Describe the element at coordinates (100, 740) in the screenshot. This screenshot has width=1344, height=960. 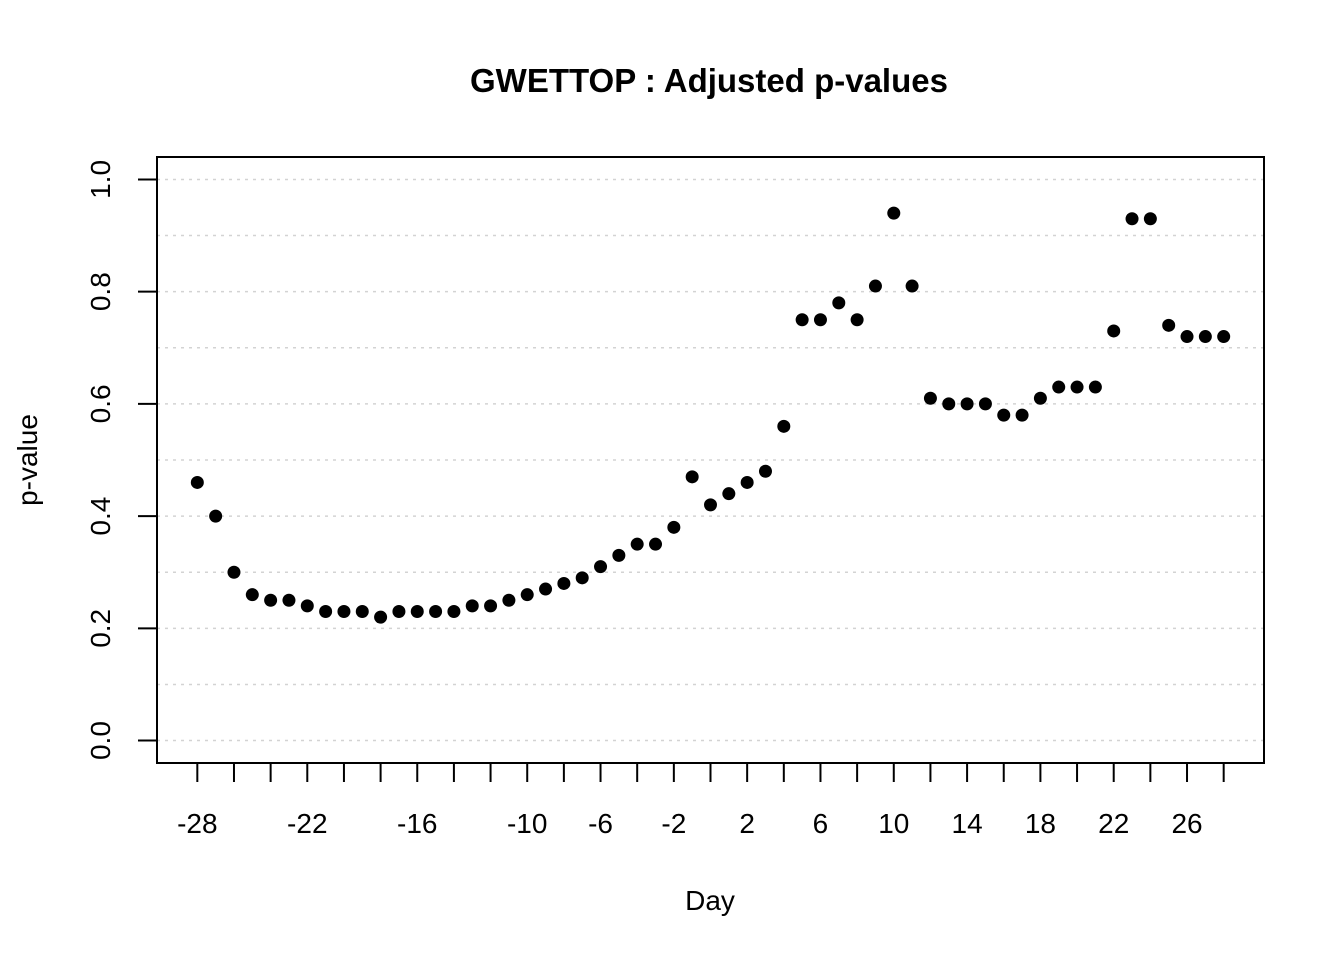
I see `y-tick-label: 0.0` at that location.